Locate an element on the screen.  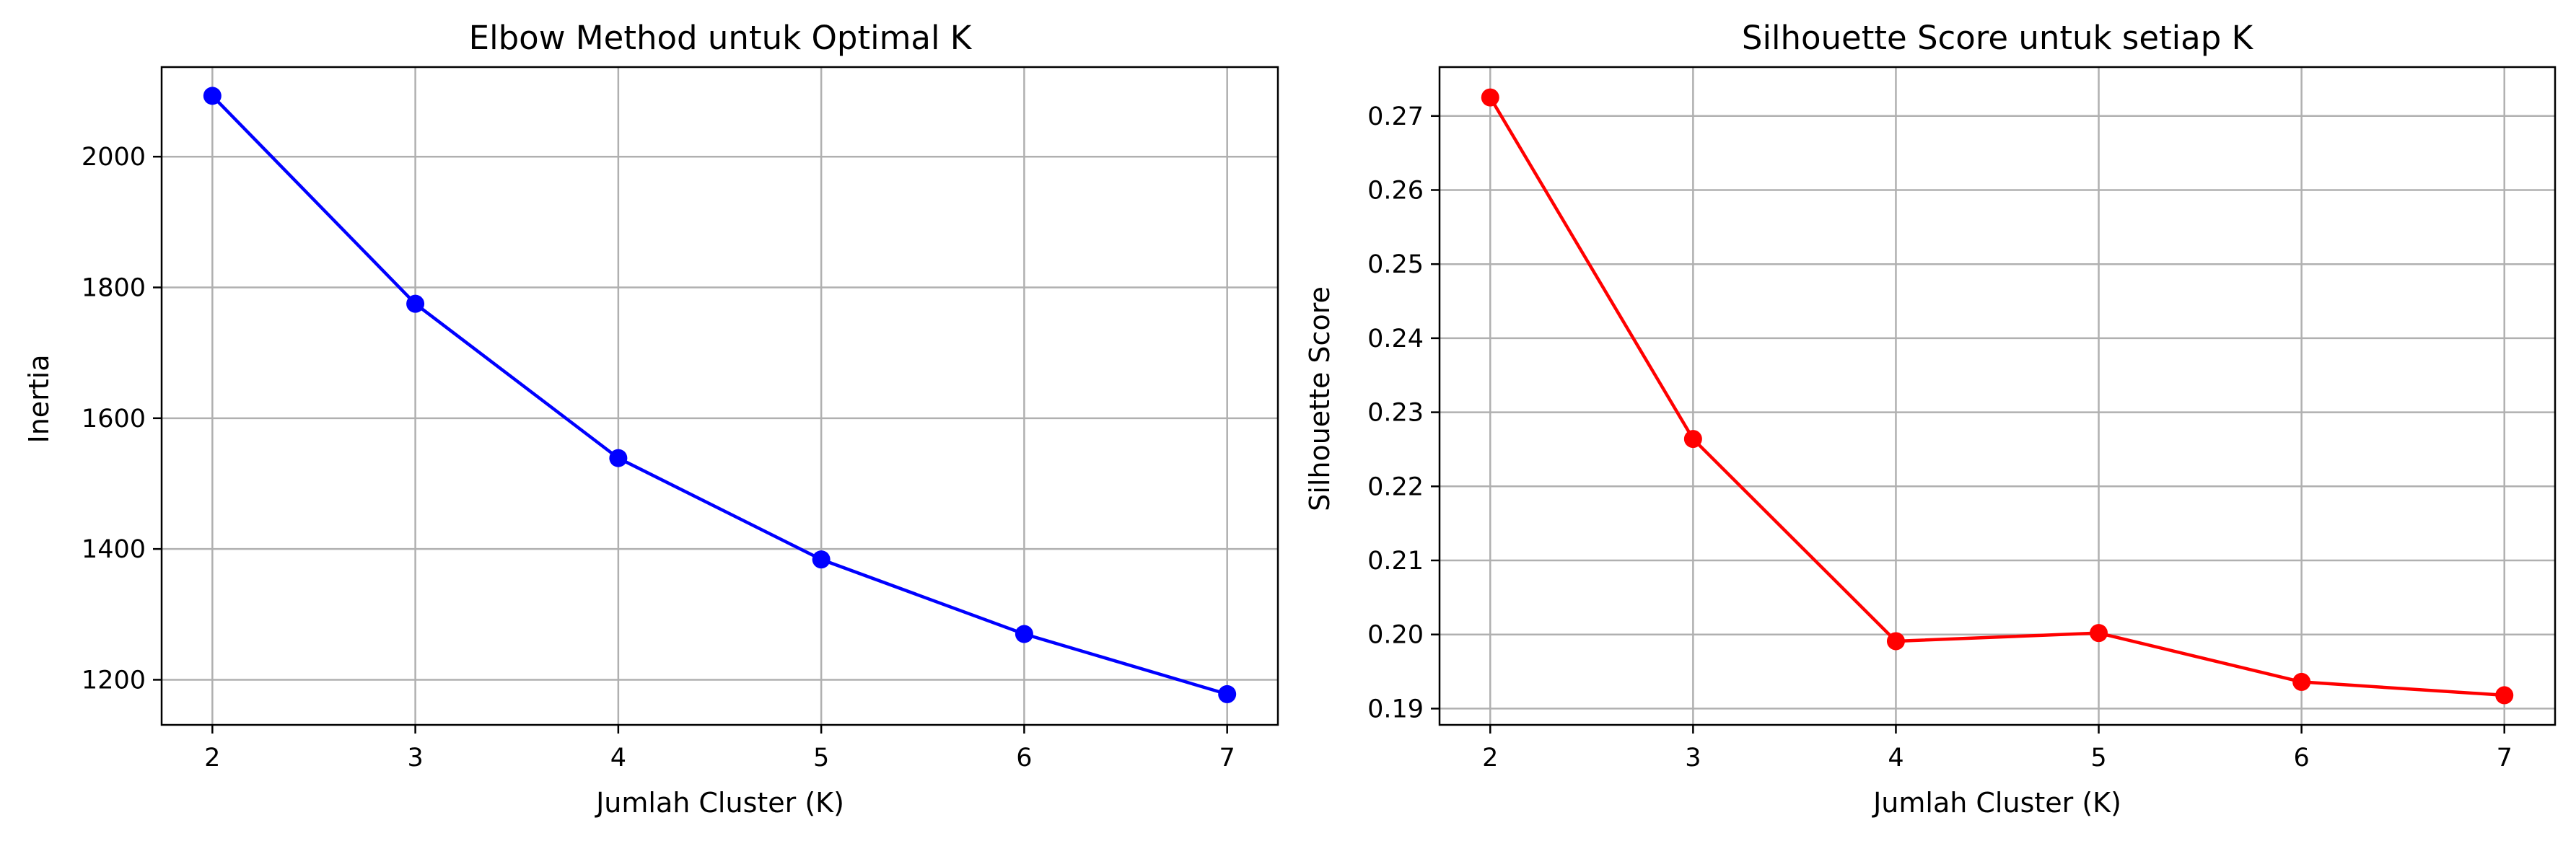
y-tick-label: 0.26 is located at coordinates (1395, 190).